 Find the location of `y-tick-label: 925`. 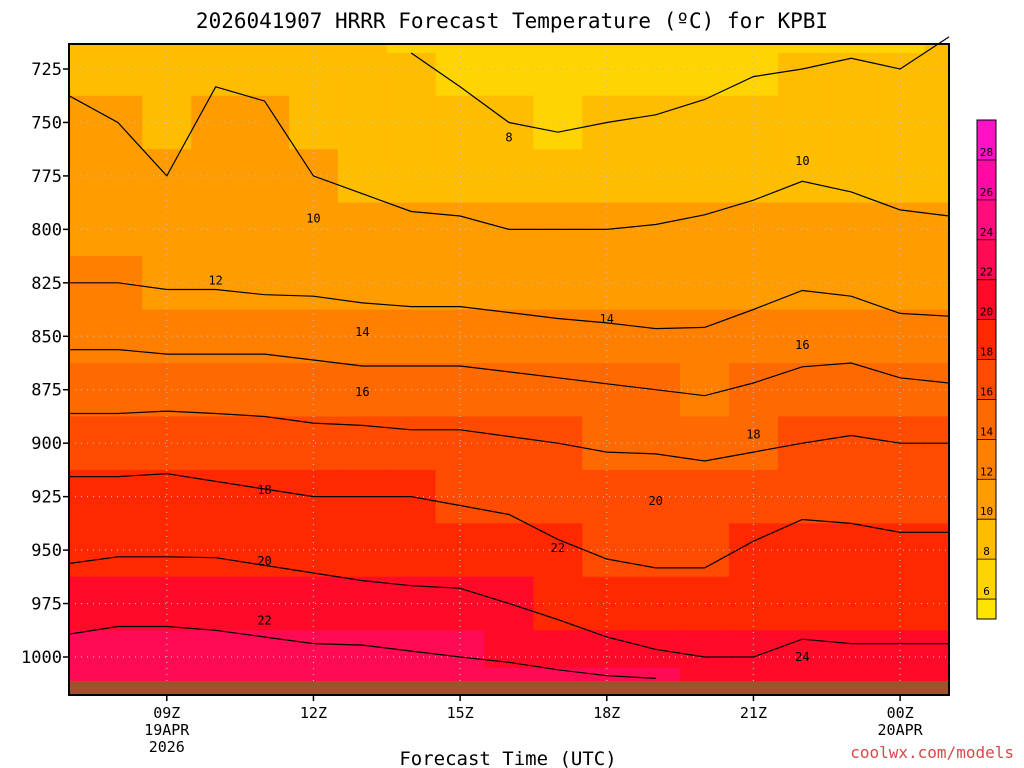

y-tick-label: 925 is located at coordinates (46, 498).